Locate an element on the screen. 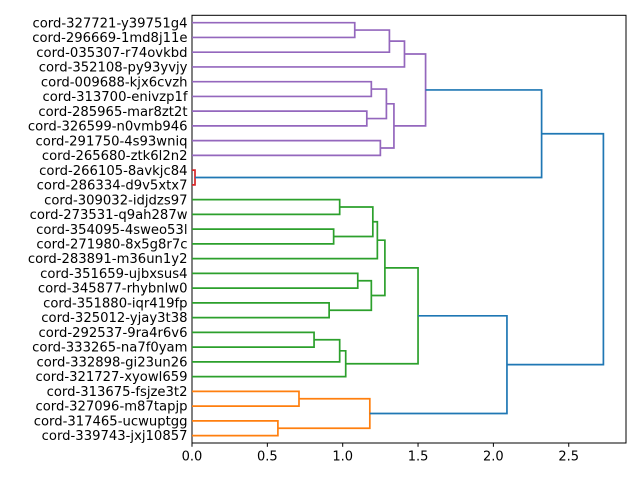 The width and height of the screenshot is (640, 480). leaf-label: cord-332898-gi23un26 is located at coordinates (111, 362).